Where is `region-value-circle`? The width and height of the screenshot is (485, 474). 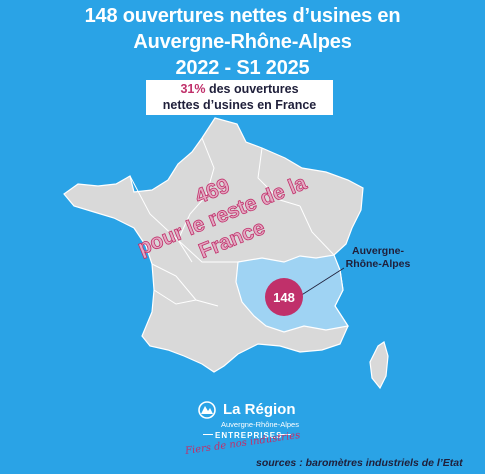 region-value-circle is located at coordinates (284, 297).